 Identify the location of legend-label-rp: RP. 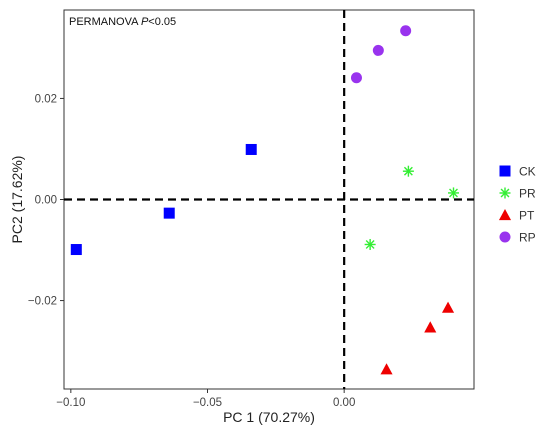
(527, 238).